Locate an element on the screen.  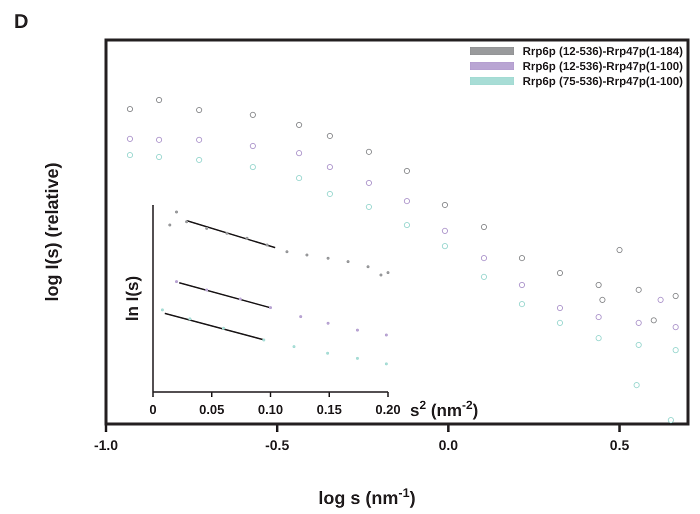
chart-title: D is located at coordinates (21, 22).